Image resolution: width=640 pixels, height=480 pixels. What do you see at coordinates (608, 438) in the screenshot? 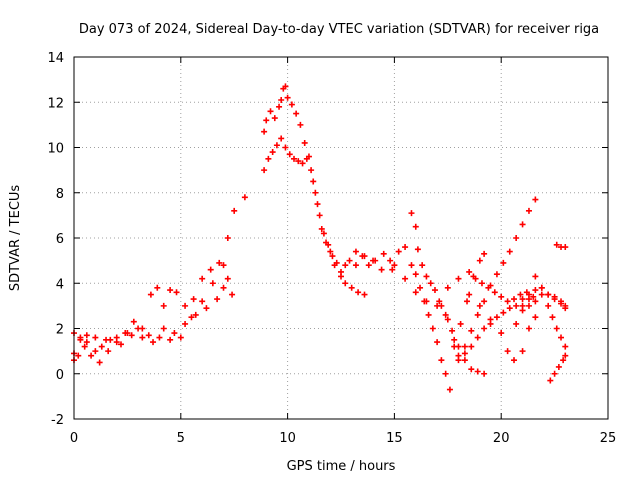
I see `x-tick-label: 25` at bounding box center [608, 438].